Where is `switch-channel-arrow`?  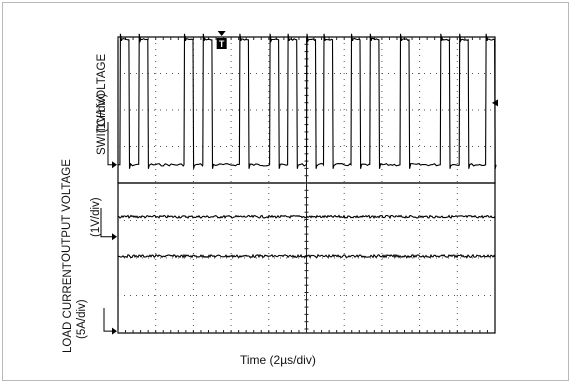
switch-channel-arrow is located at coordinates (114, 165).